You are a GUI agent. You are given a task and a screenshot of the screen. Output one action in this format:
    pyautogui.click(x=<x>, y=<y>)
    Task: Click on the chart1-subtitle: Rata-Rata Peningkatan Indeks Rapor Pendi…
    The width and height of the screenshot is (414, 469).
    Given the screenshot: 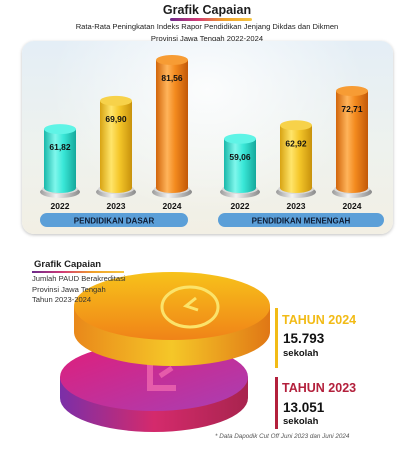 What is the action you would take?
    pyautogui.click(x=207, y=33)
    